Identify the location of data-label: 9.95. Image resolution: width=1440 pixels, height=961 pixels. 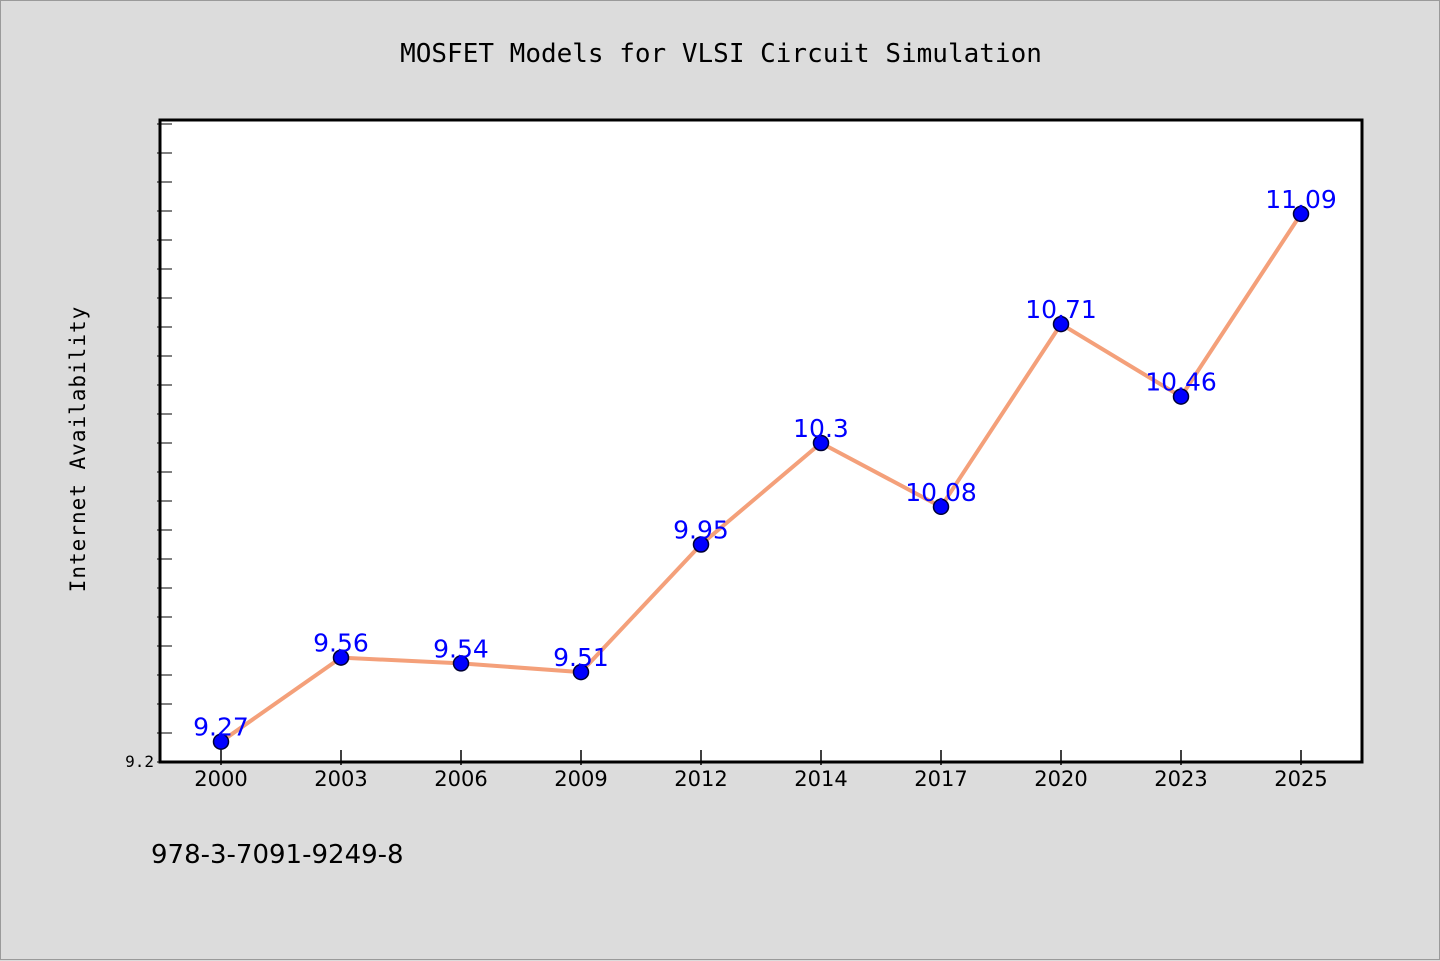
(701, 530).